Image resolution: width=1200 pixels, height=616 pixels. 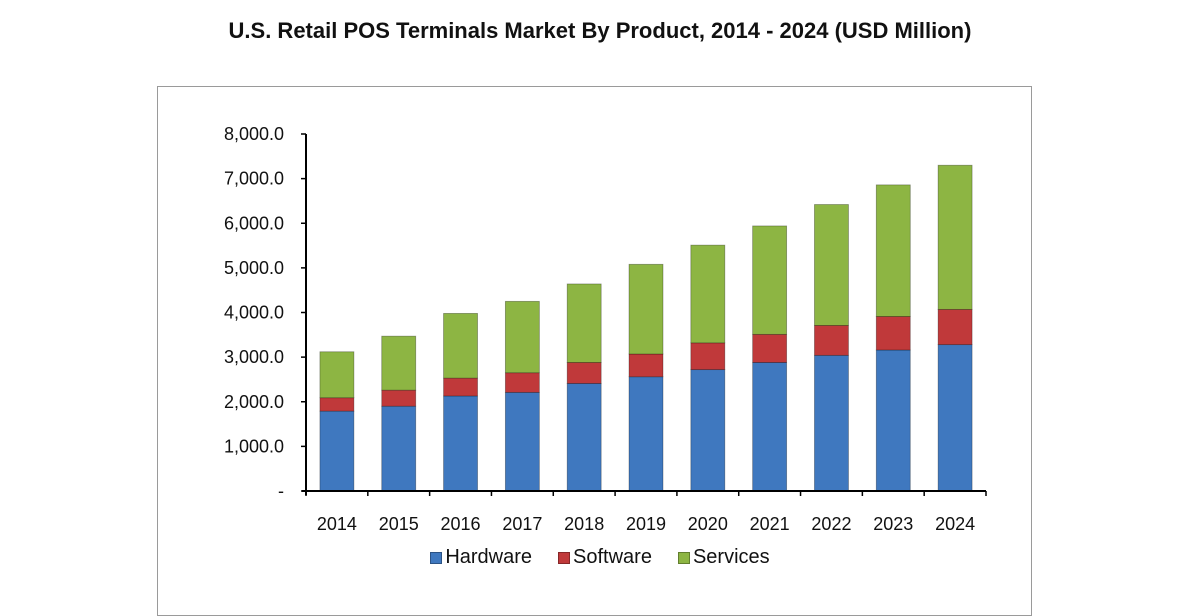 I want to click on bar-software-2017, so click(x=522, y=382).